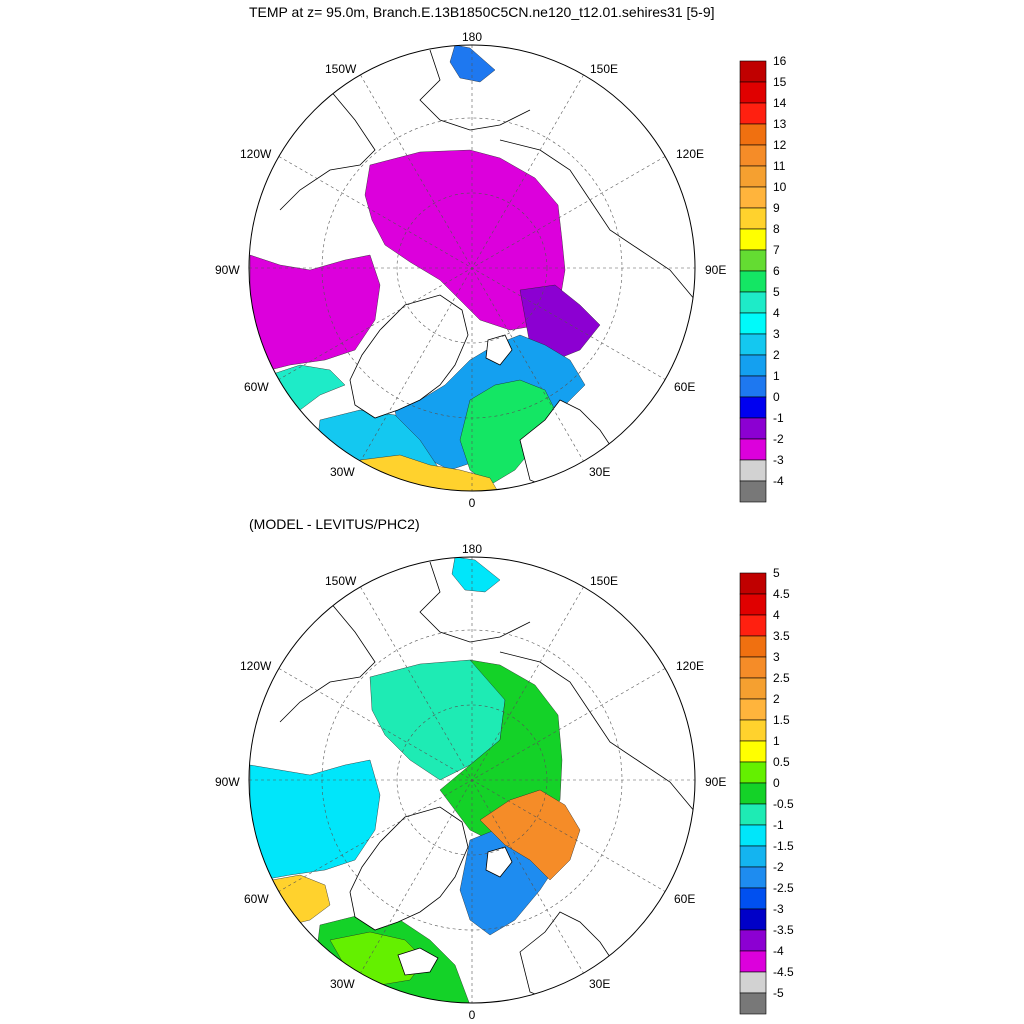 This screenshot has height=1024, width=1024. I want to click on bottom-colorbar-label: 2.5, so click(781, 678).